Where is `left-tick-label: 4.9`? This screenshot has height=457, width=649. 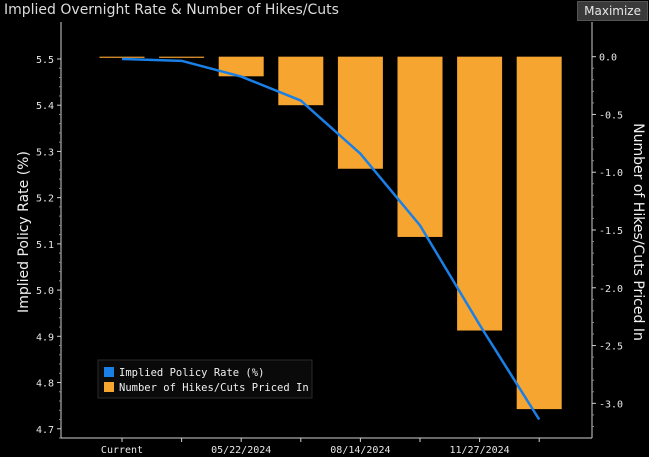 left-tick-label: 4.9 is located at coordinates (45, 337).